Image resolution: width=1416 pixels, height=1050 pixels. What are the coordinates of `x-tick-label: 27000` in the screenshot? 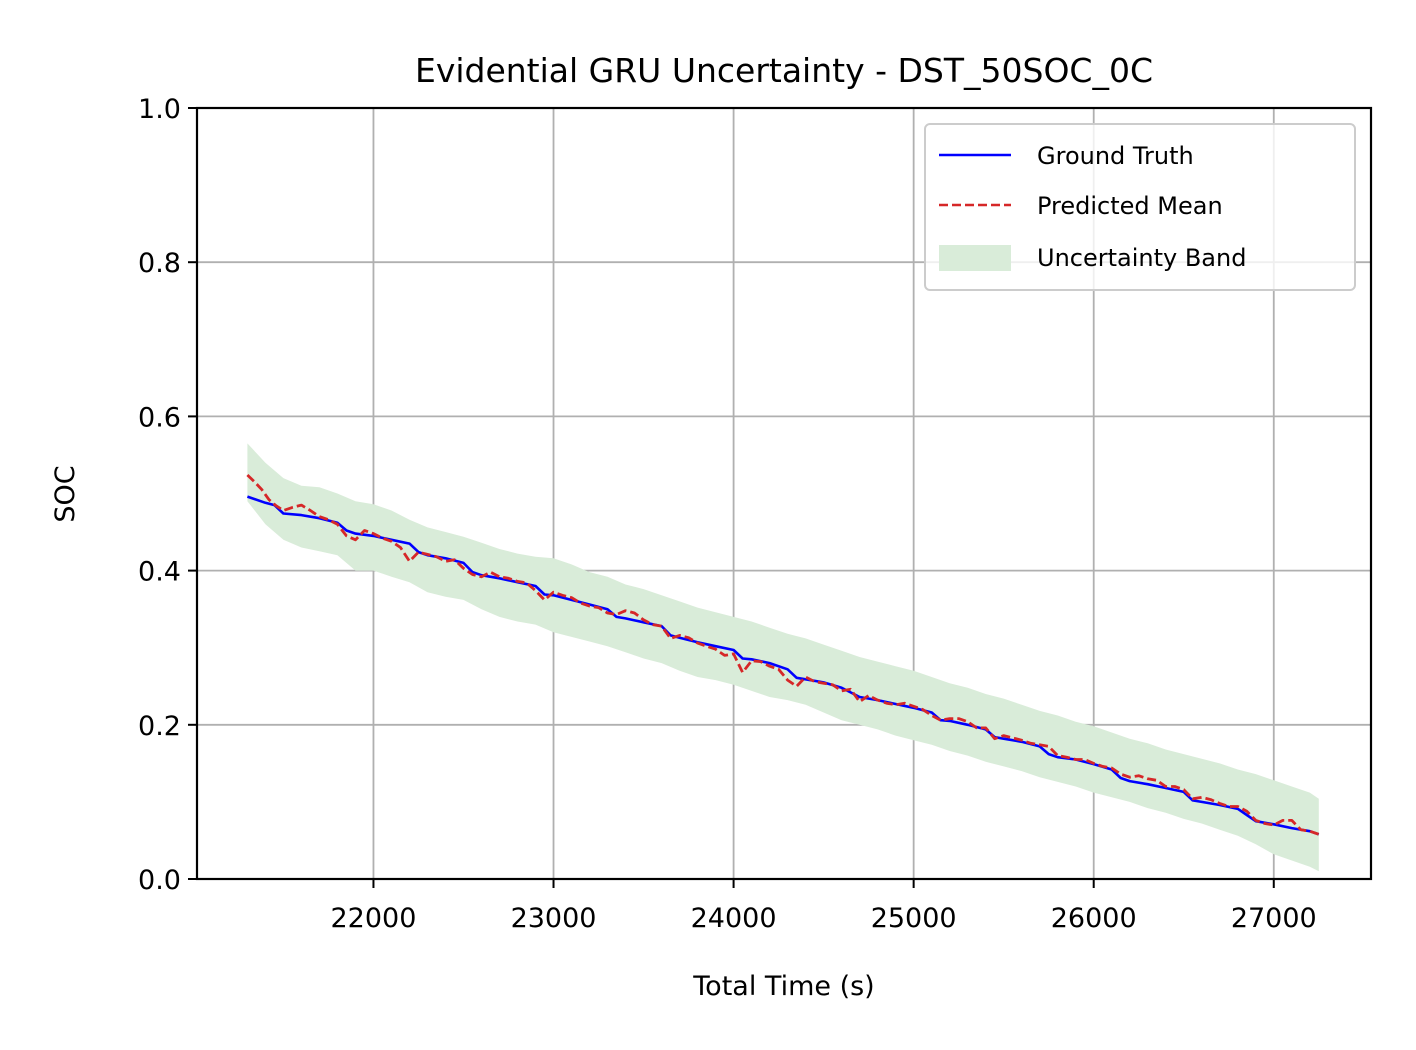 It's located at (1274, 918).